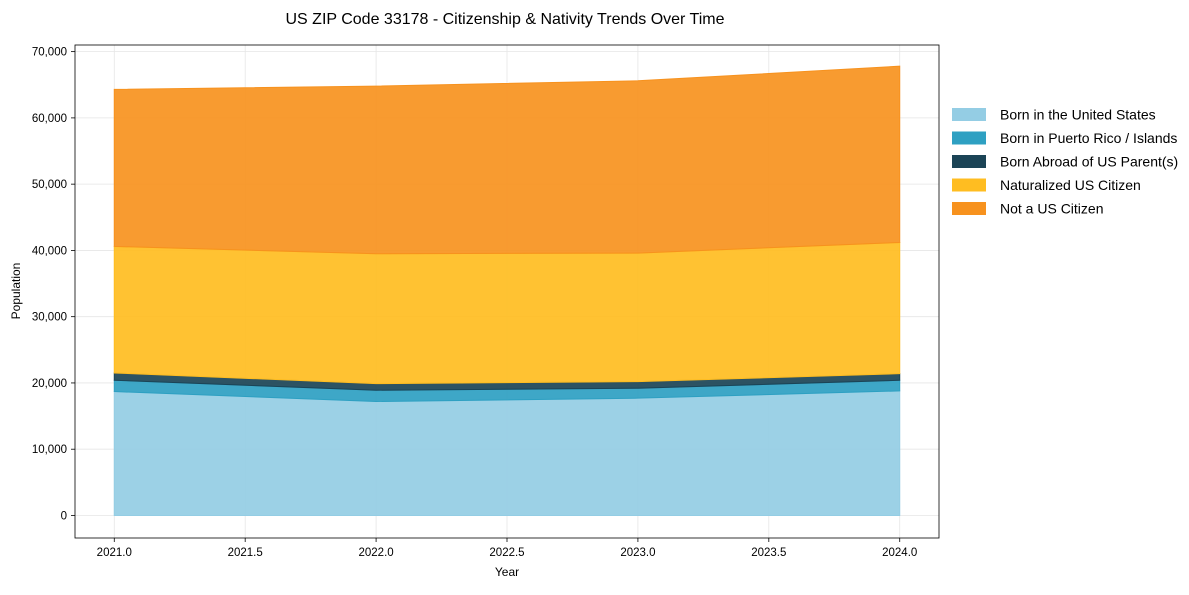 Image resolution: width=1189 pixels, height=595 pixels. I want to click on legend-label: Not a US Citizen, so click(1051, 209).